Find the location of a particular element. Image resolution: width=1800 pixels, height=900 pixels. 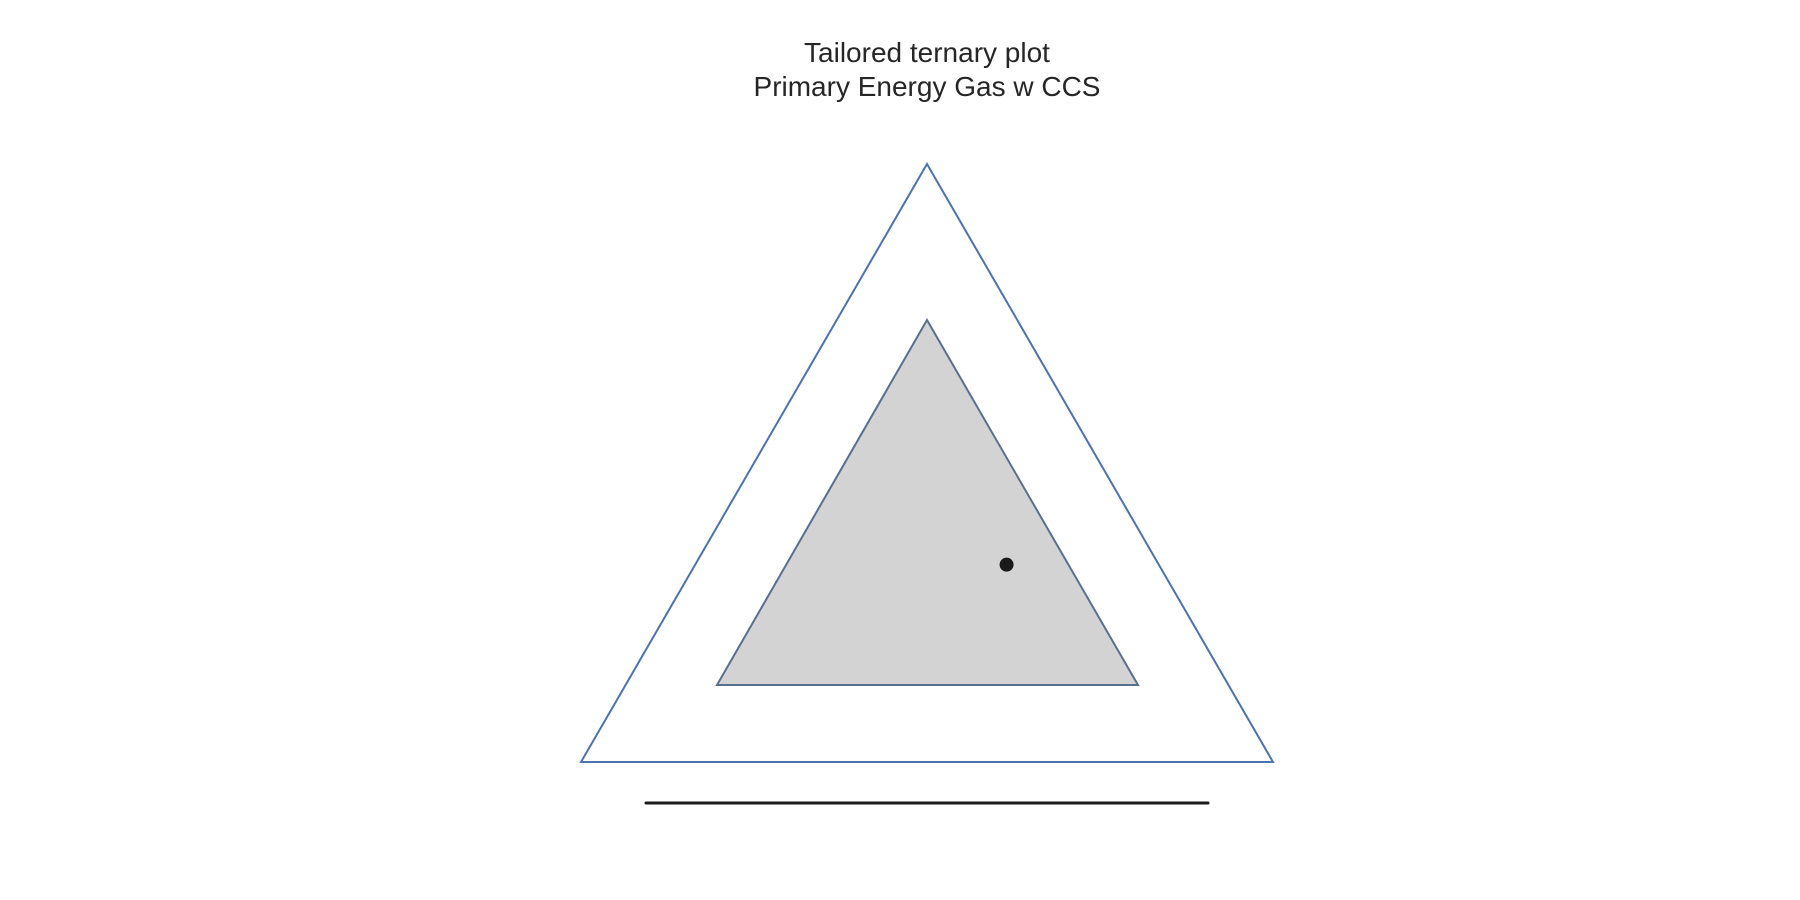

chart-title: Tailored ternary plot is located at coordinates (927, 52).